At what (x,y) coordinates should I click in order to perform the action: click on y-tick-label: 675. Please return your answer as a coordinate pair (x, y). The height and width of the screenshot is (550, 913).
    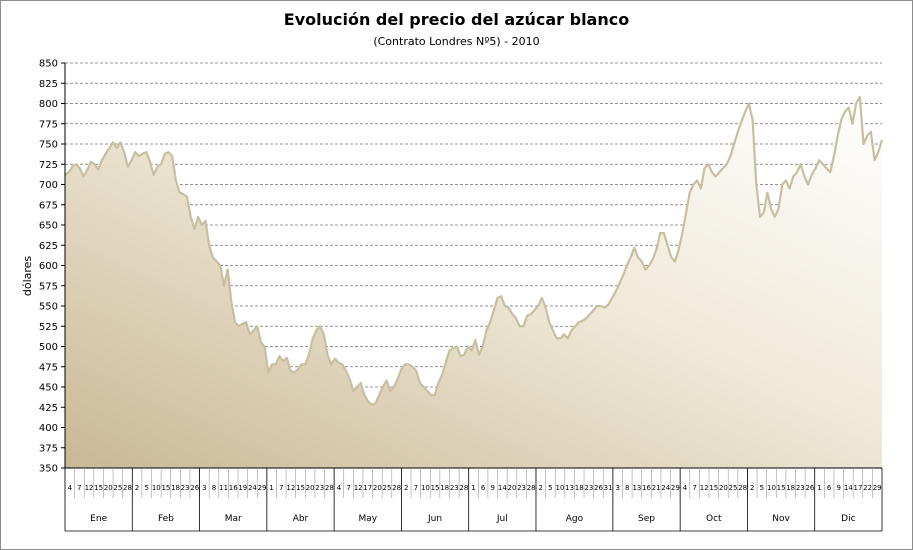
    Looking at the image, I should click on (48, 205).